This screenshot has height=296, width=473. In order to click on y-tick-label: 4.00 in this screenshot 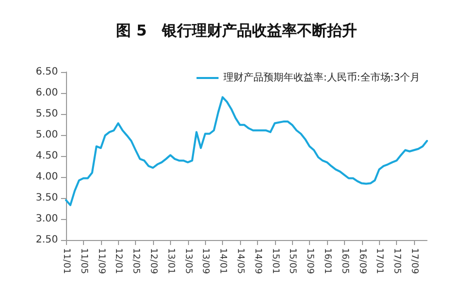, I will do `click(47, 177)`.